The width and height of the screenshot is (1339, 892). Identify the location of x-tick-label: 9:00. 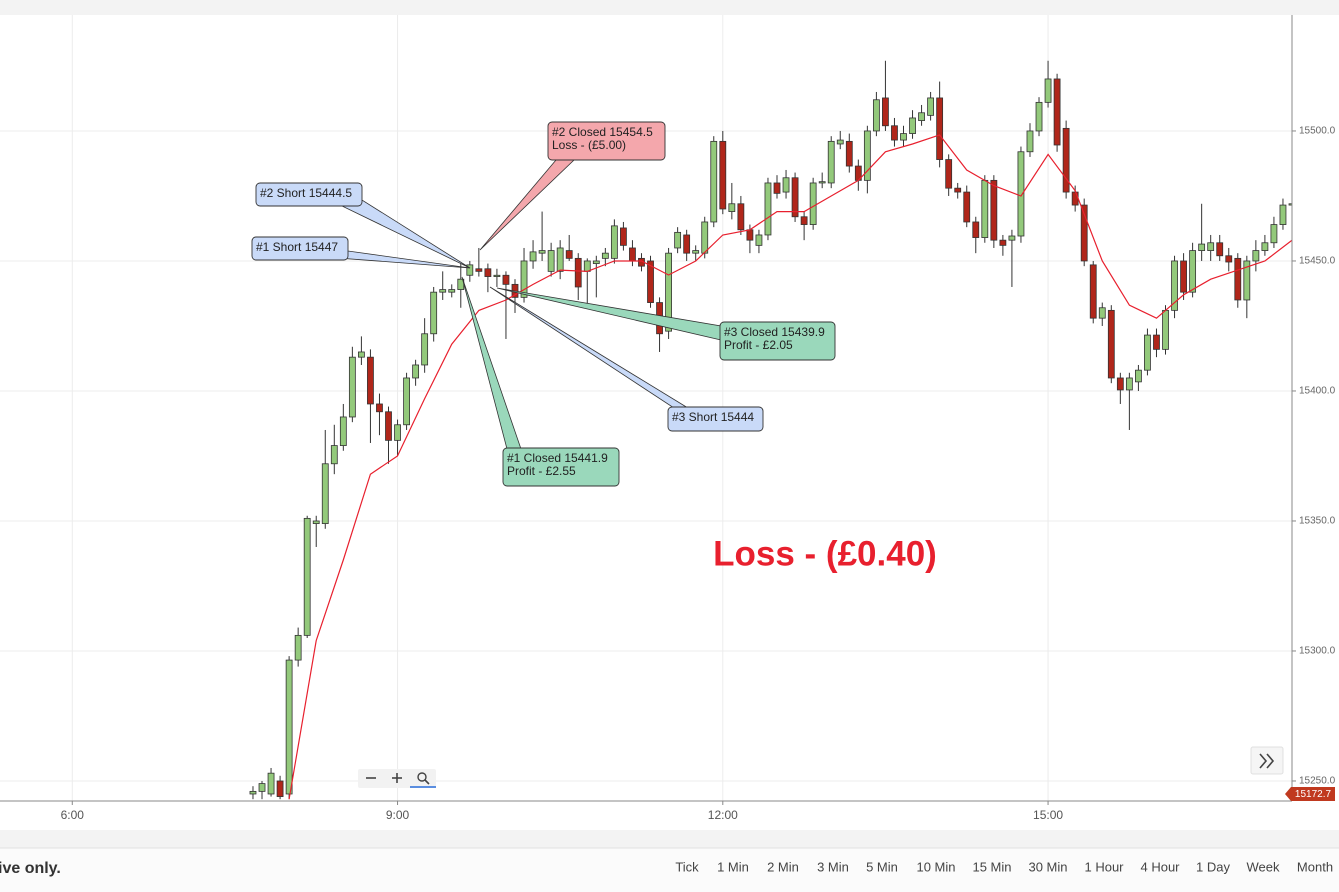
(398, 815).